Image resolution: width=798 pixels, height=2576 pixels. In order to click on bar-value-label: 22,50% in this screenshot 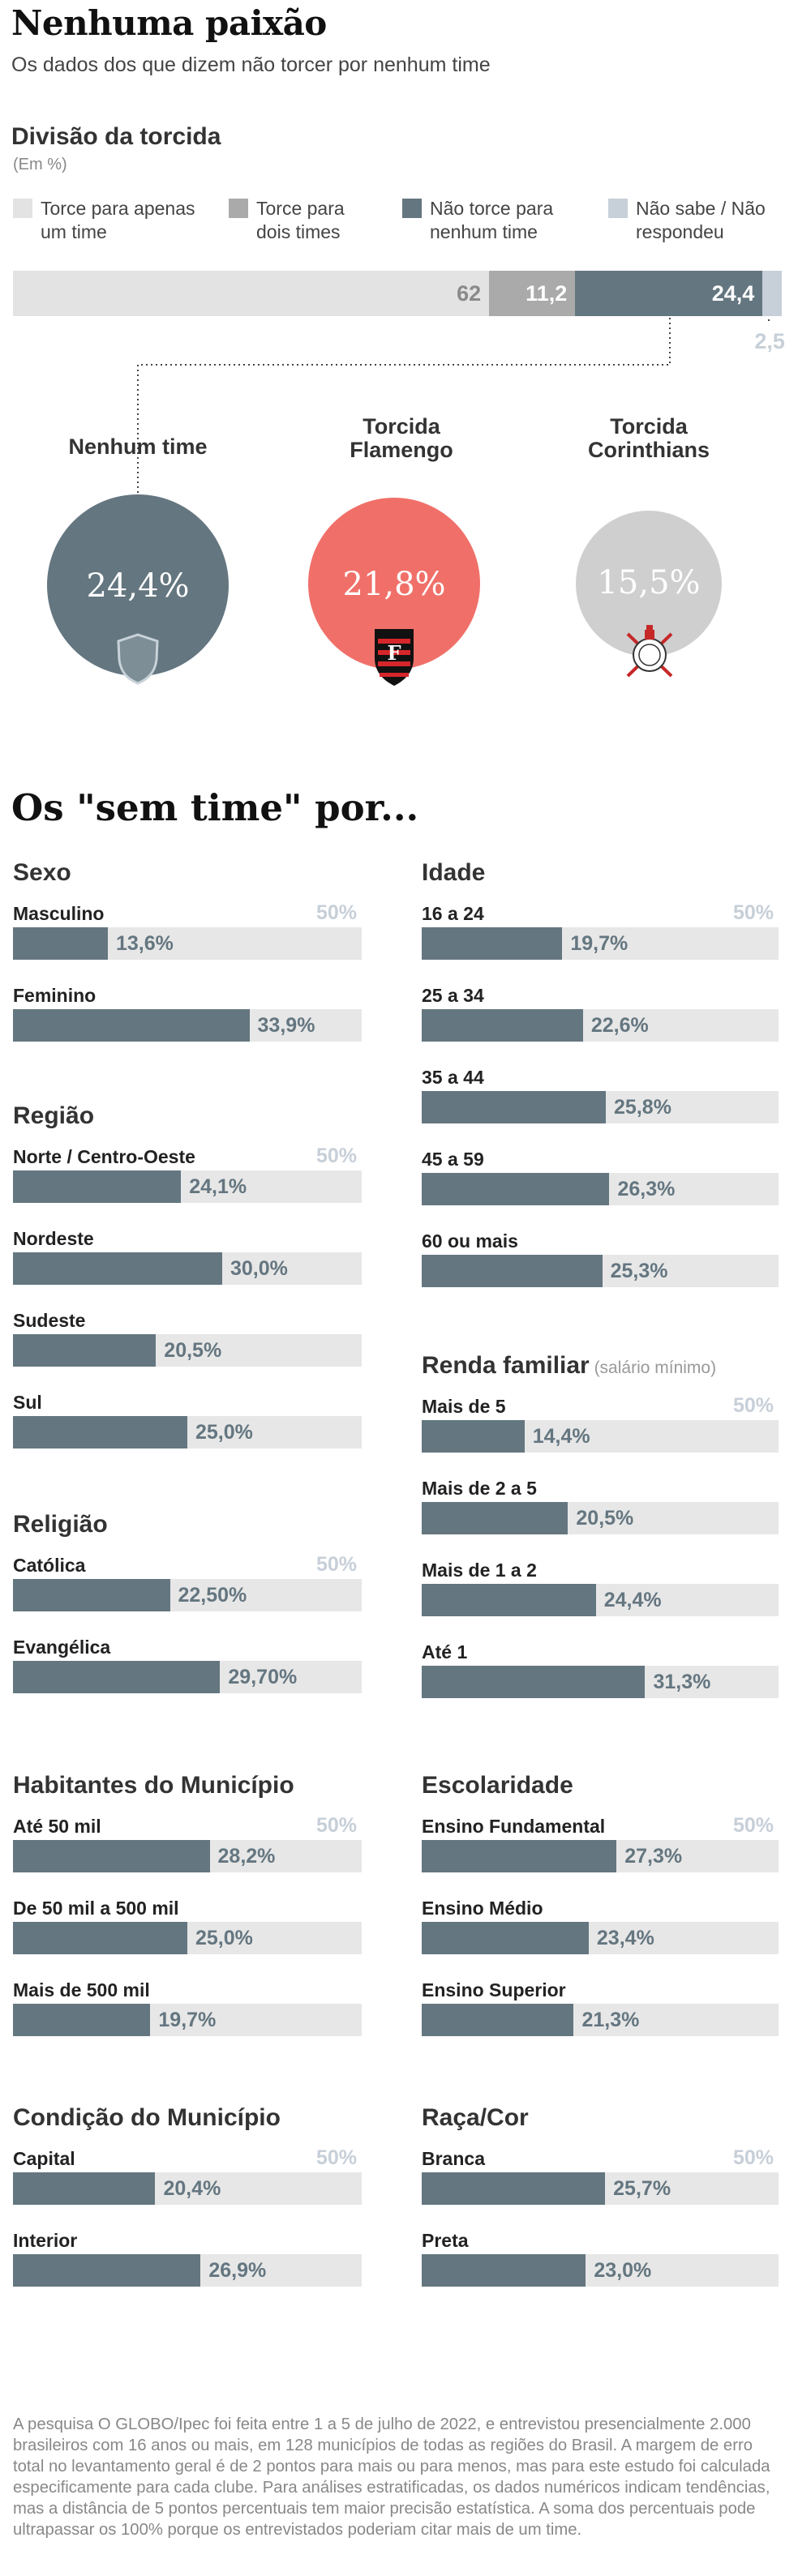, I will do `click(212, 1595)`.